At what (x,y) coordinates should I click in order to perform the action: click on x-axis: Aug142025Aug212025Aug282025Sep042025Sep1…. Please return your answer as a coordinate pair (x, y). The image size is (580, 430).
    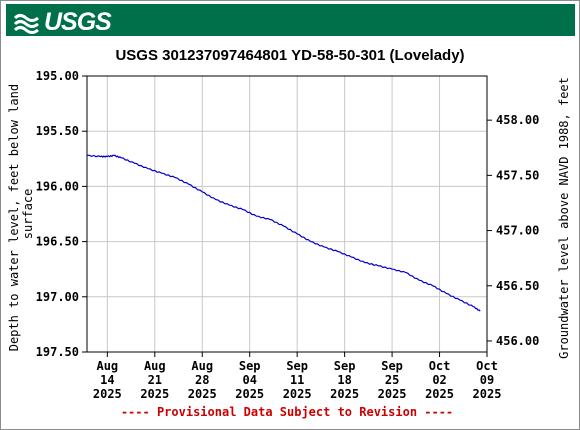
    Looking at the image, I should click on (297, 376).